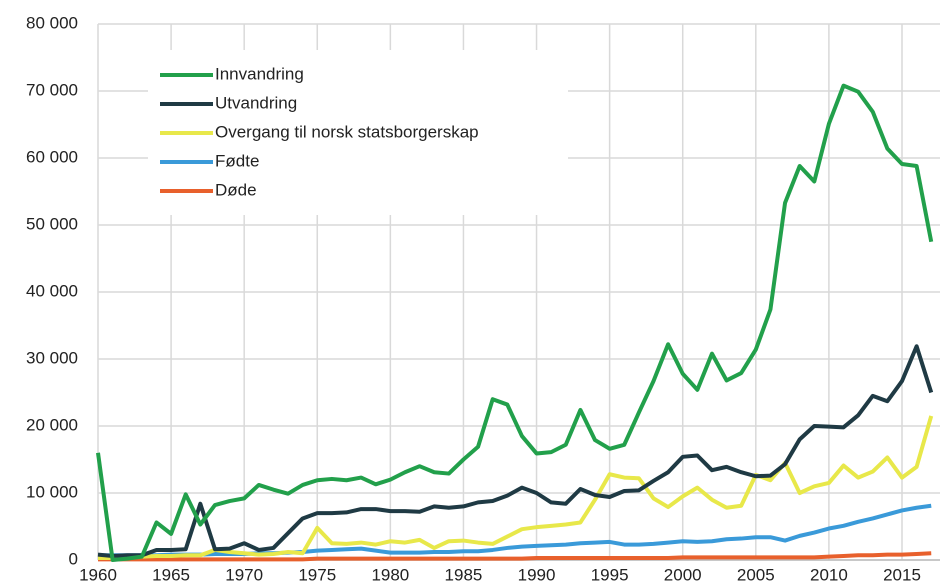  I want to click on x-tick-label: 1980, so click(390, 574).